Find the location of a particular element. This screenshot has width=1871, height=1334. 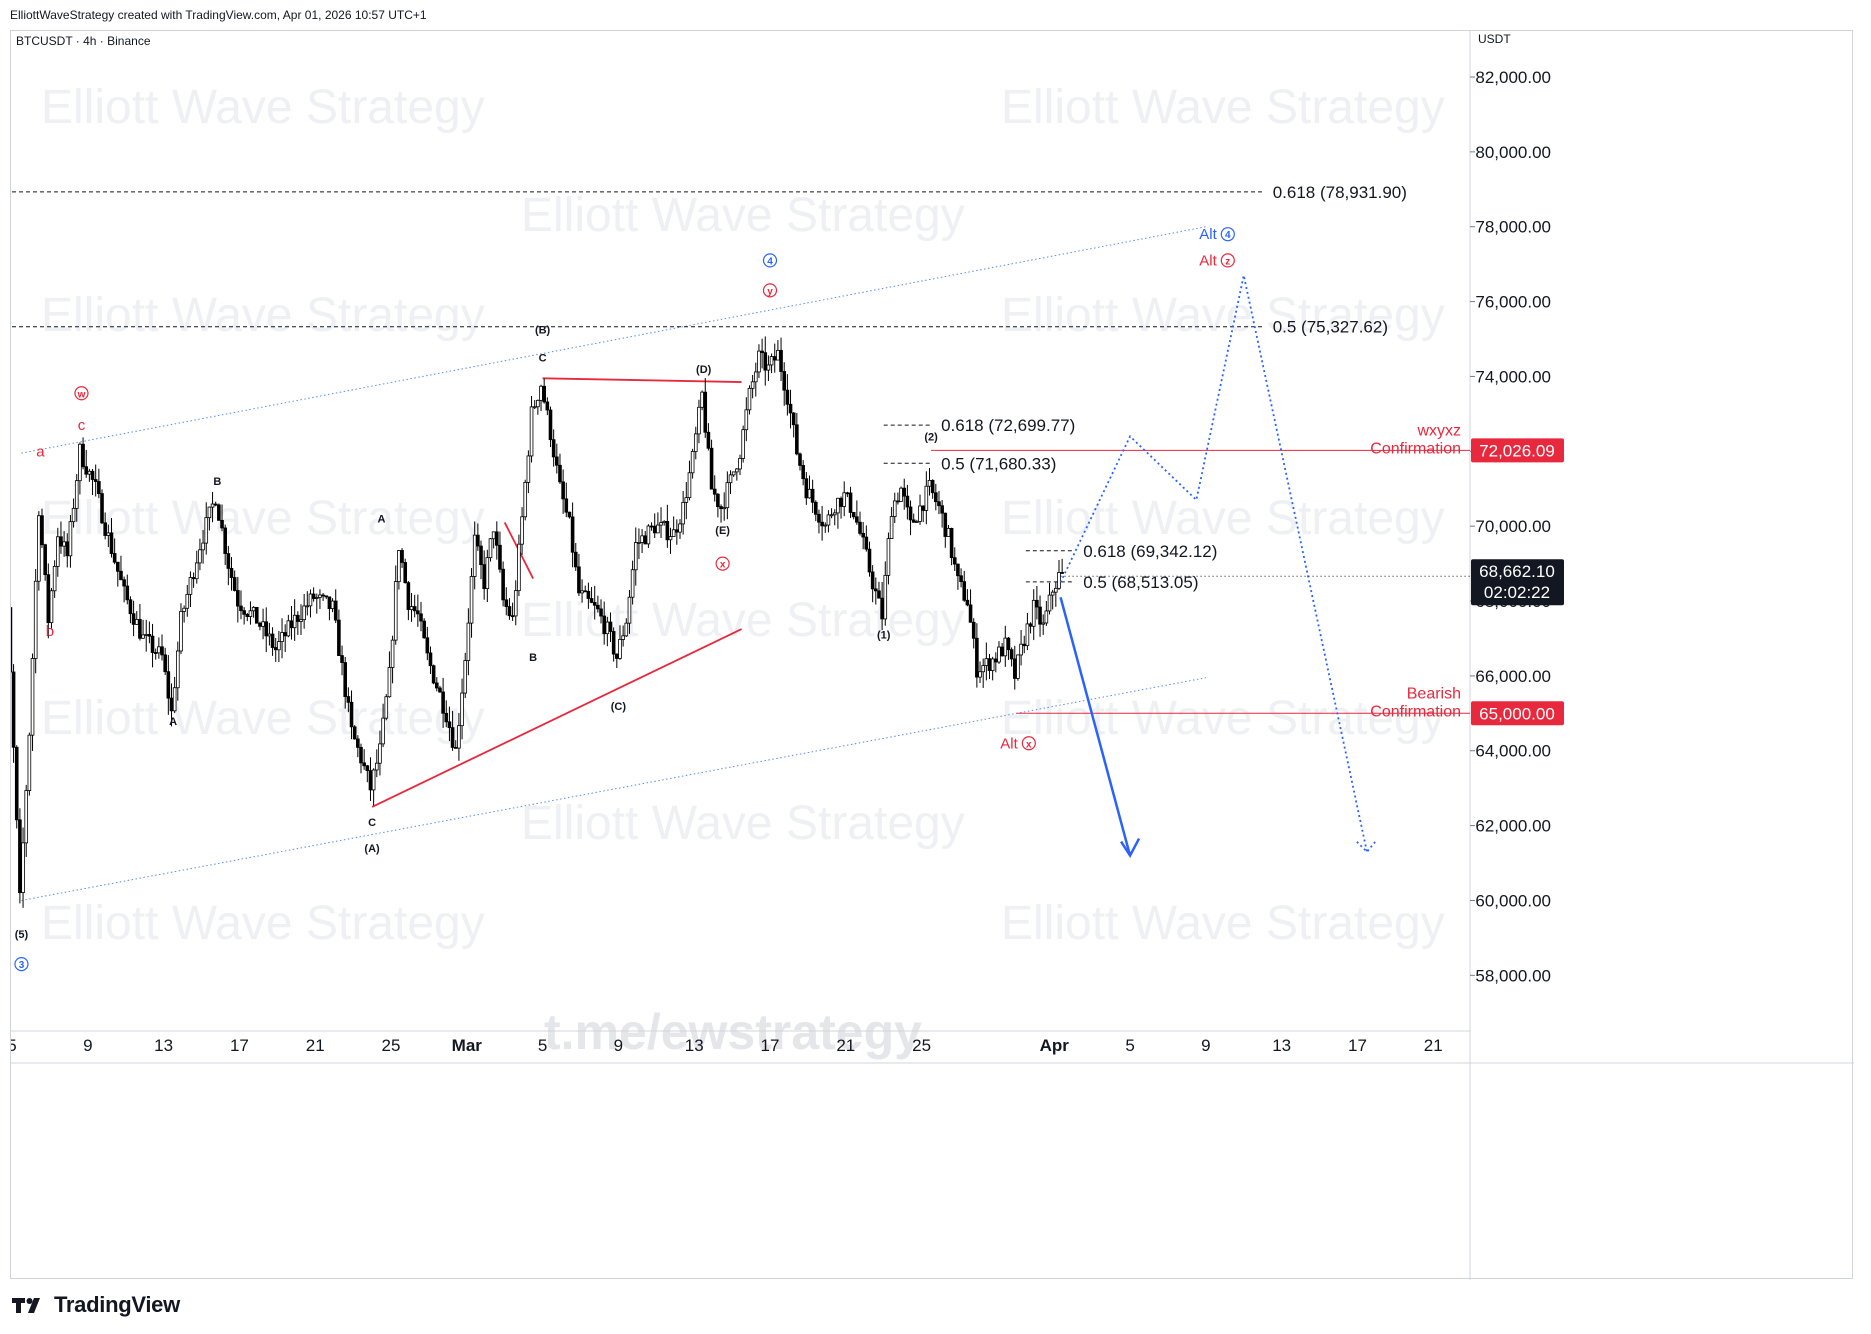

time-tick-label: 13 is located at coordinates (163, 1045).